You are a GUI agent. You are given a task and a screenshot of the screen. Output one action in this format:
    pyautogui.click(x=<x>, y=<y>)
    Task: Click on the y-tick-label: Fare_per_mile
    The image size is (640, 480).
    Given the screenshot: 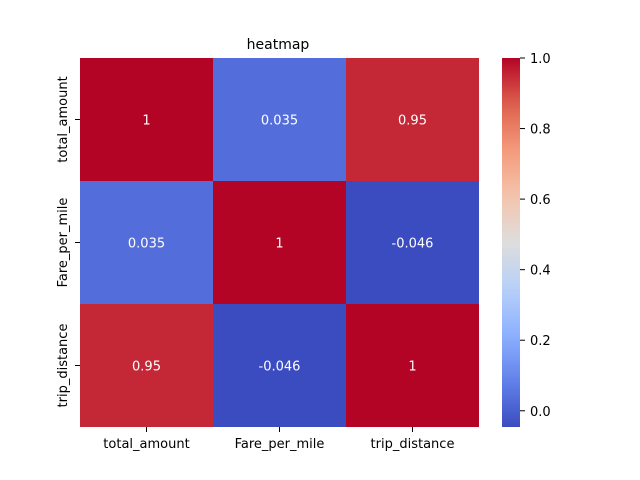 What is the action you would take?
    pyautogui.click(x=63, y=243)
    